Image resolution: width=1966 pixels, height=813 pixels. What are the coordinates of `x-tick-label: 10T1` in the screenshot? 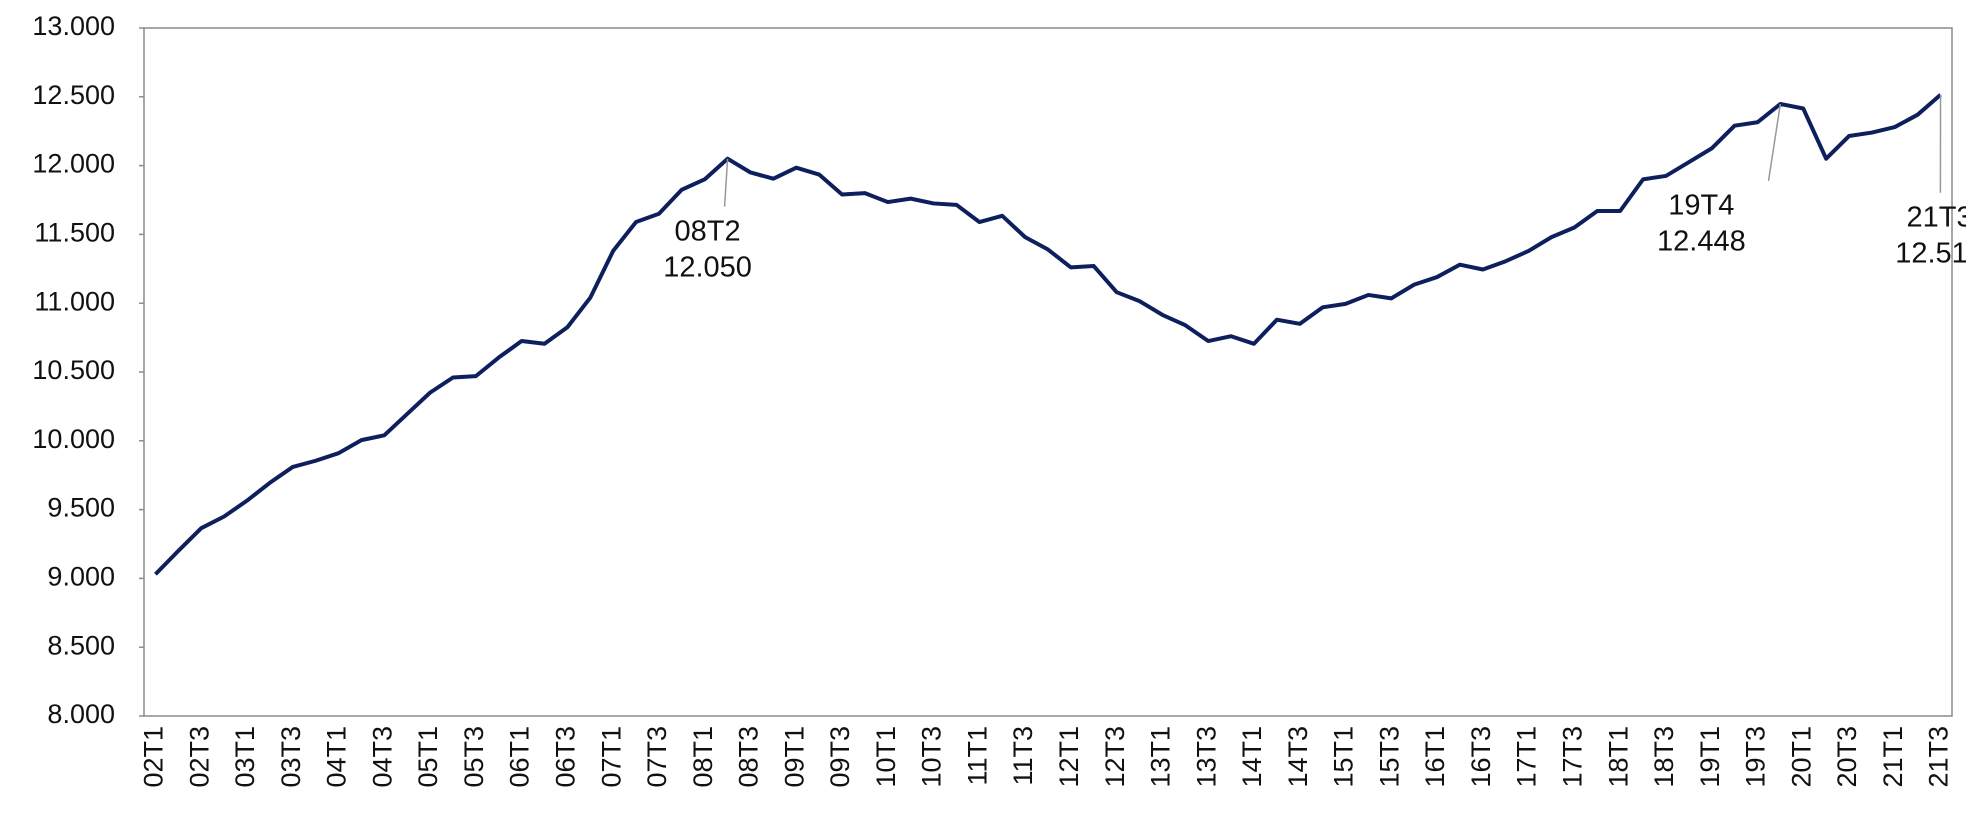 It's located at (886, 757).